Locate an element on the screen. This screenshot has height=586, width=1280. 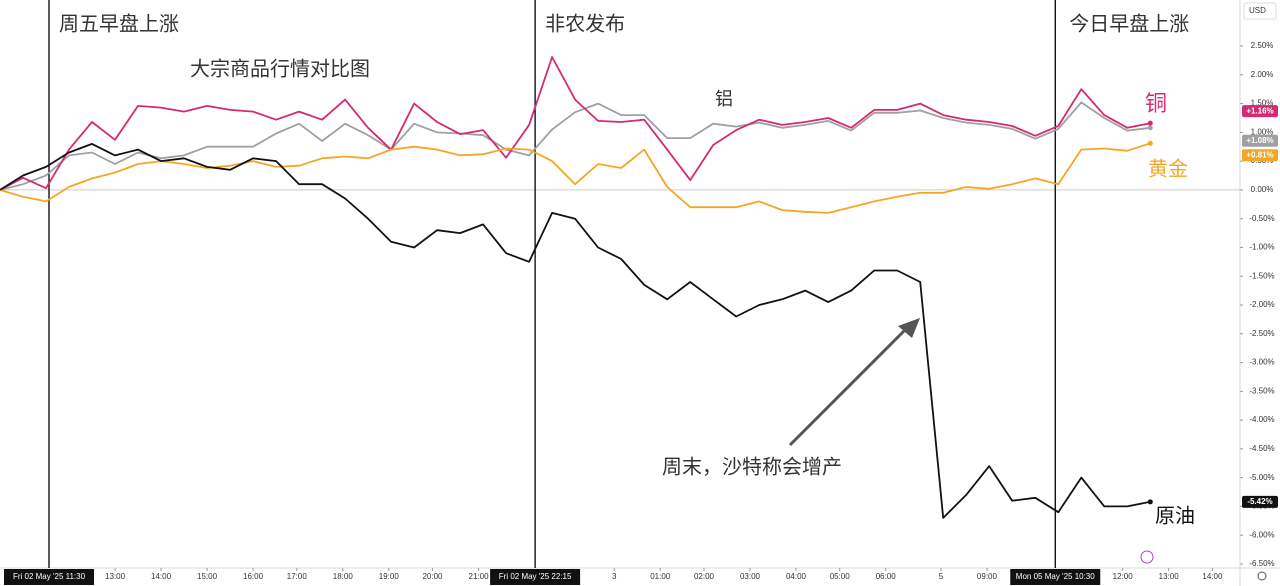
x-tick-label: 18:00 is located at coordinates (343, 576).